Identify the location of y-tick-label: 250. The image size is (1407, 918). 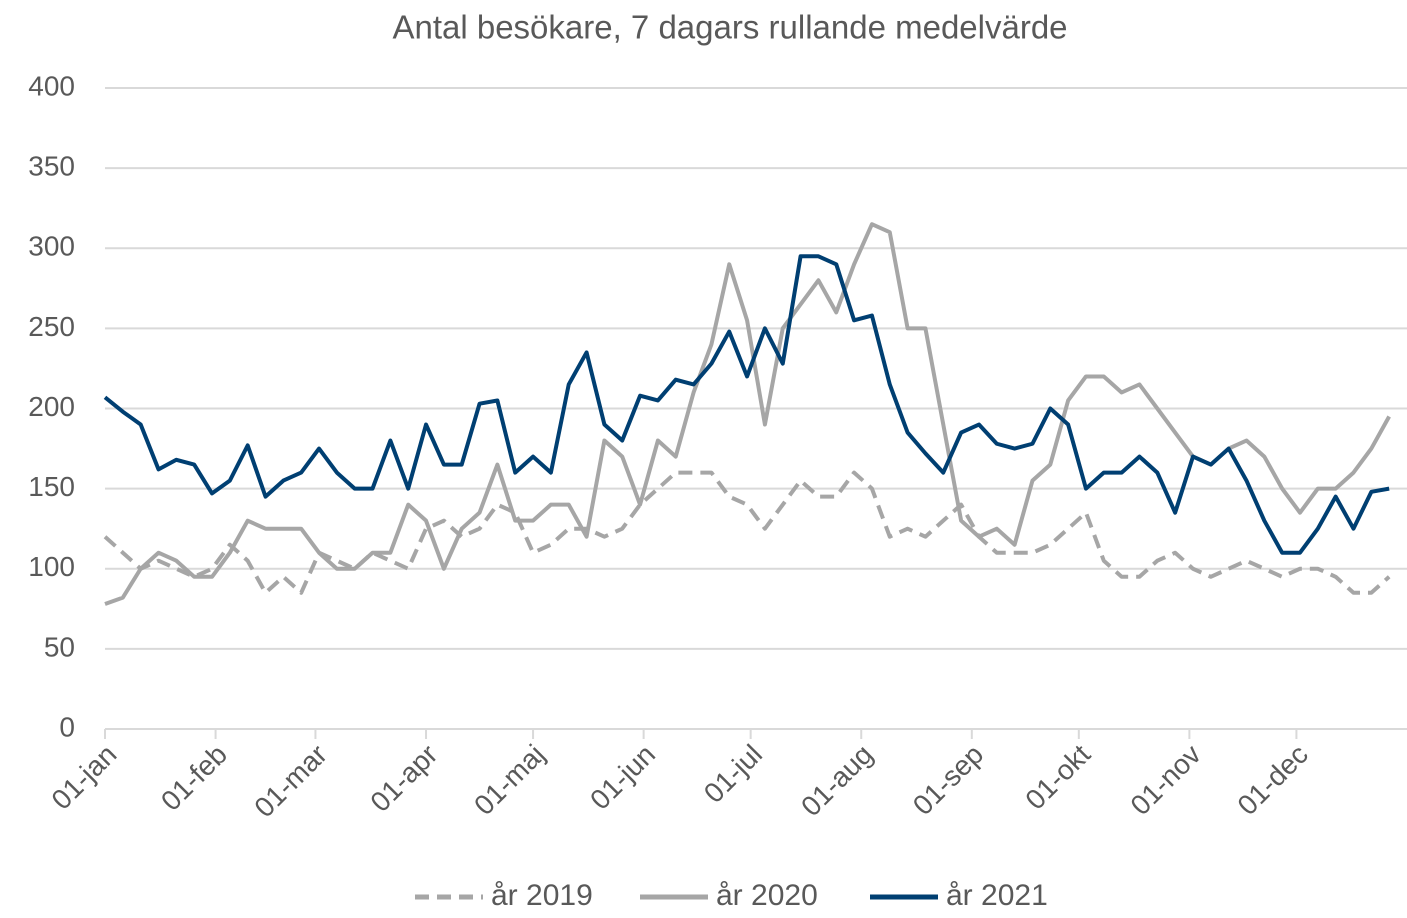
(51, 326).